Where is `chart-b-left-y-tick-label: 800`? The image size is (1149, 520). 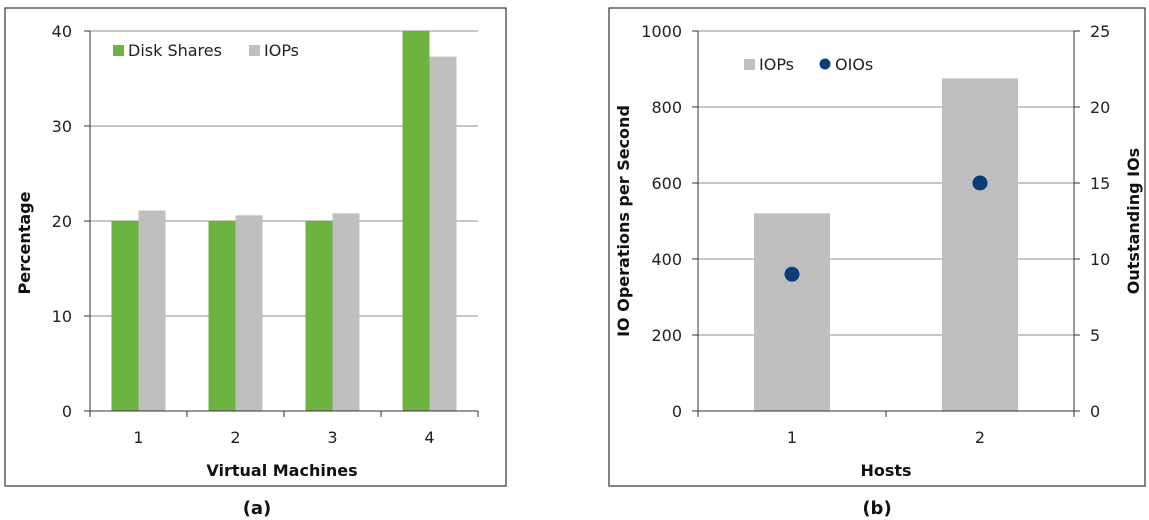 chart-b-left-y-tick-label: 800 is located at coordinates (666, 107).